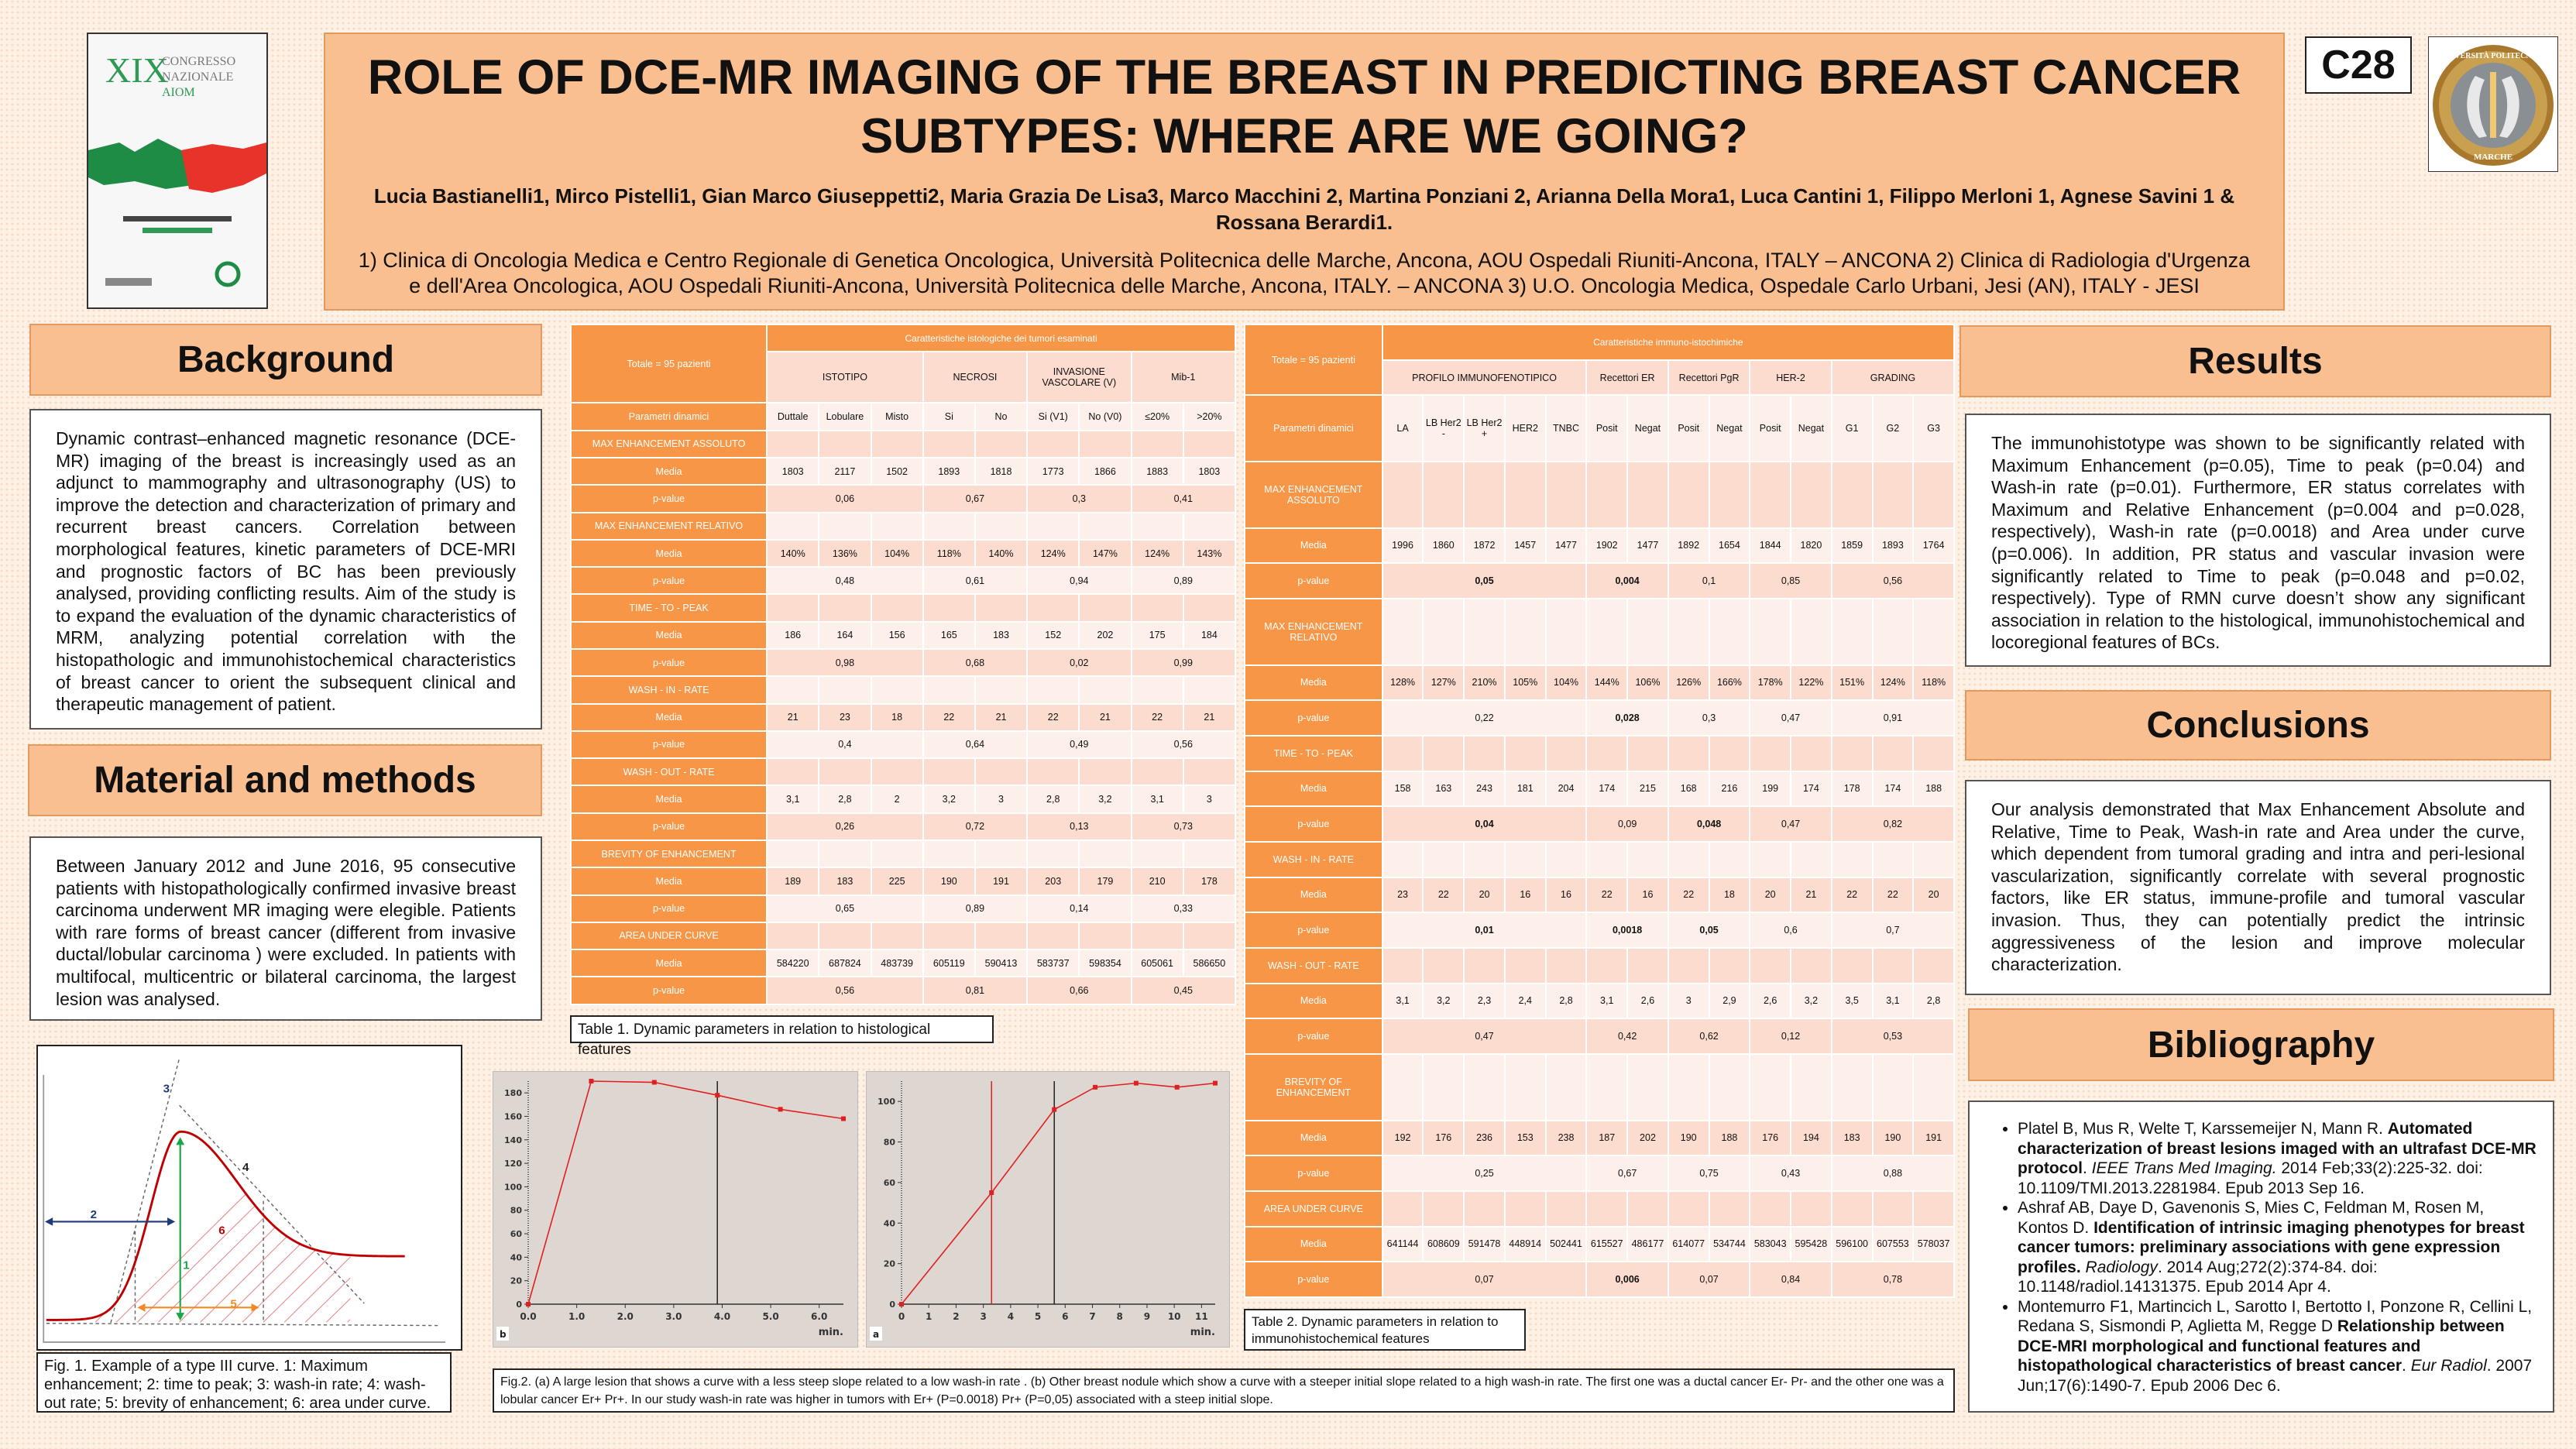  I want to click on media-value: 174, so click(1811, 789).